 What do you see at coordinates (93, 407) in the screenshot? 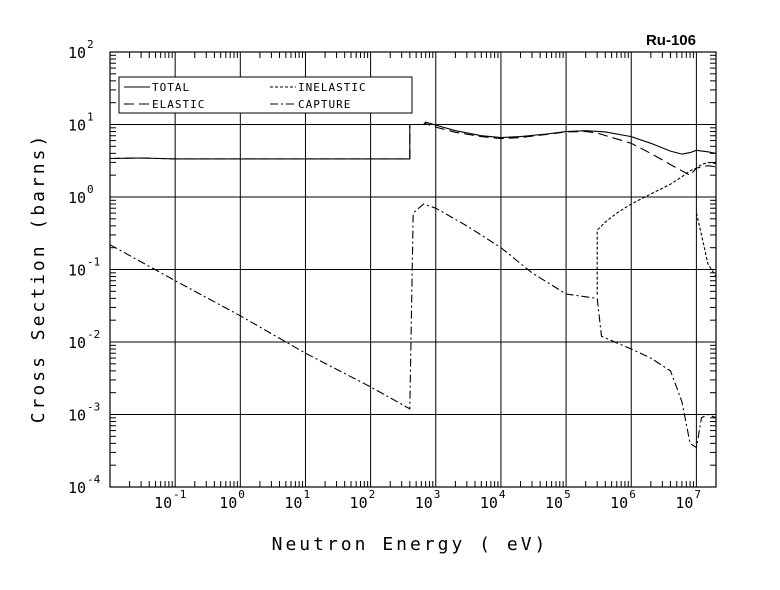
I see `y-tick-exponent: -3` at bounding box center [93, 407].